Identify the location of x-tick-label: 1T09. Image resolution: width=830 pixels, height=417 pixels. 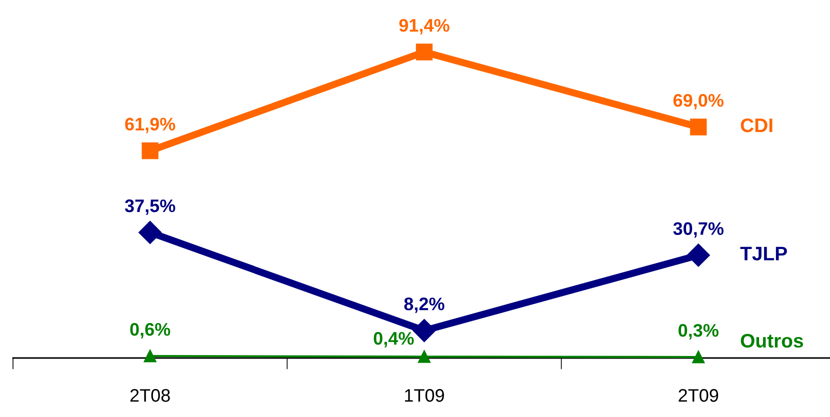
(424, 395).